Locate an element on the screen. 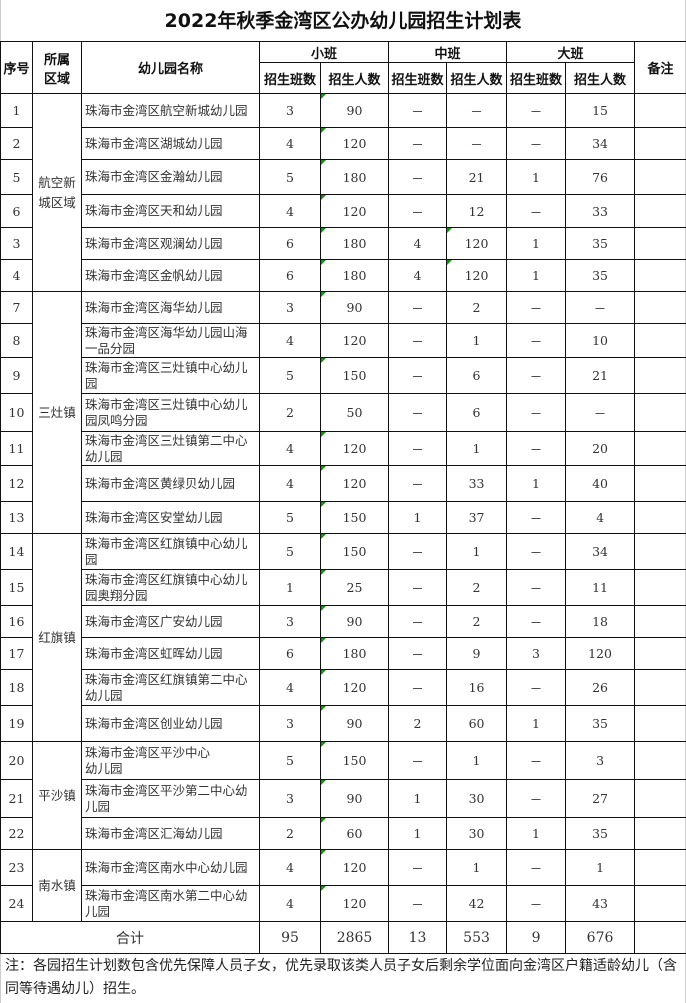 The height and width of the screenshot is (1003, 686). header-large-classes: 招生班数 is located at coordinates (536, 78).